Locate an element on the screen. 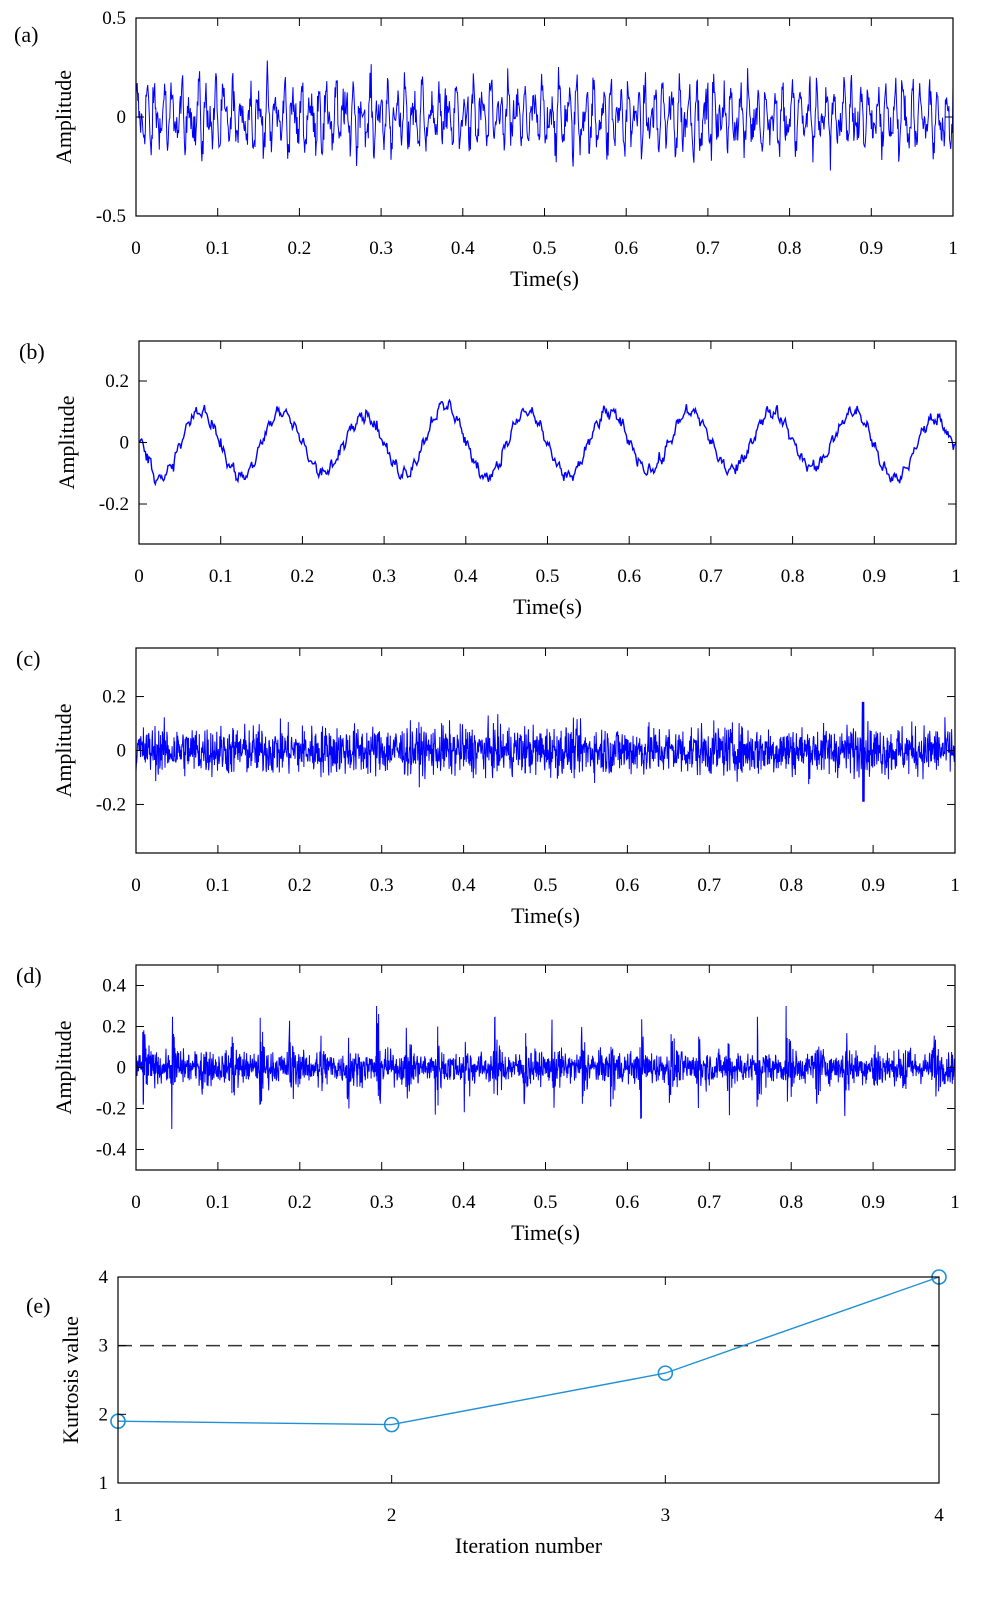 Image resolution: width=1004 pixels, height=1608 pixels. y-tick-label: -0.4 is located at coordinates (111, 1150).